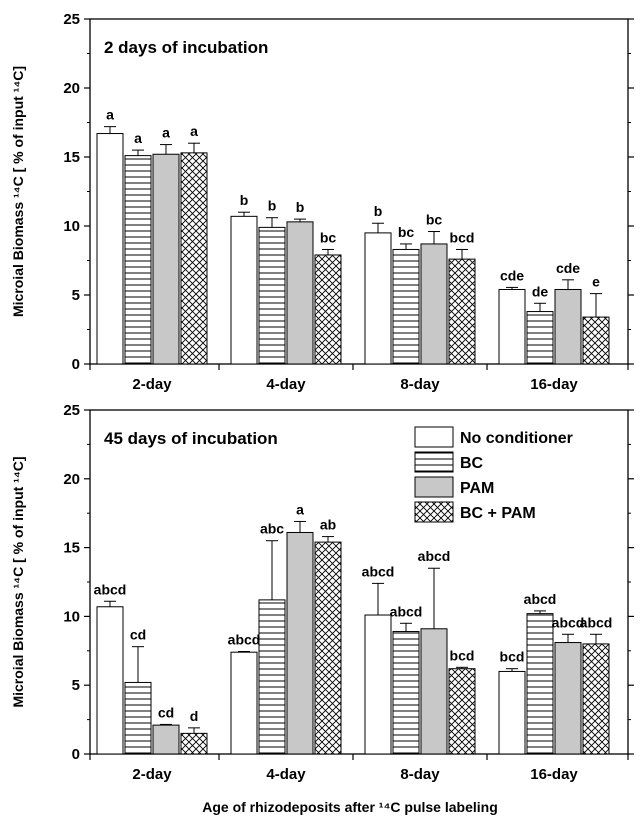  I want to click on y-tick-label: 15, so click(71, 157).